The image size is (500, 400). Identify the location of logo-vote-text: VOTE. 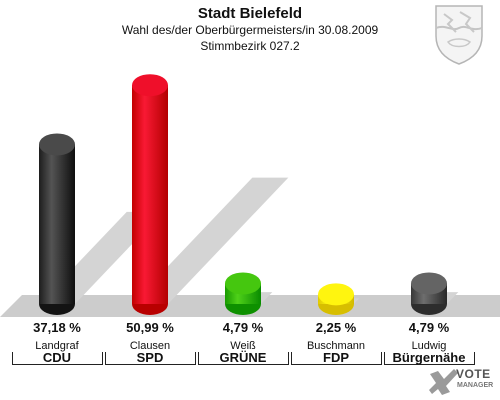
(473, 374).